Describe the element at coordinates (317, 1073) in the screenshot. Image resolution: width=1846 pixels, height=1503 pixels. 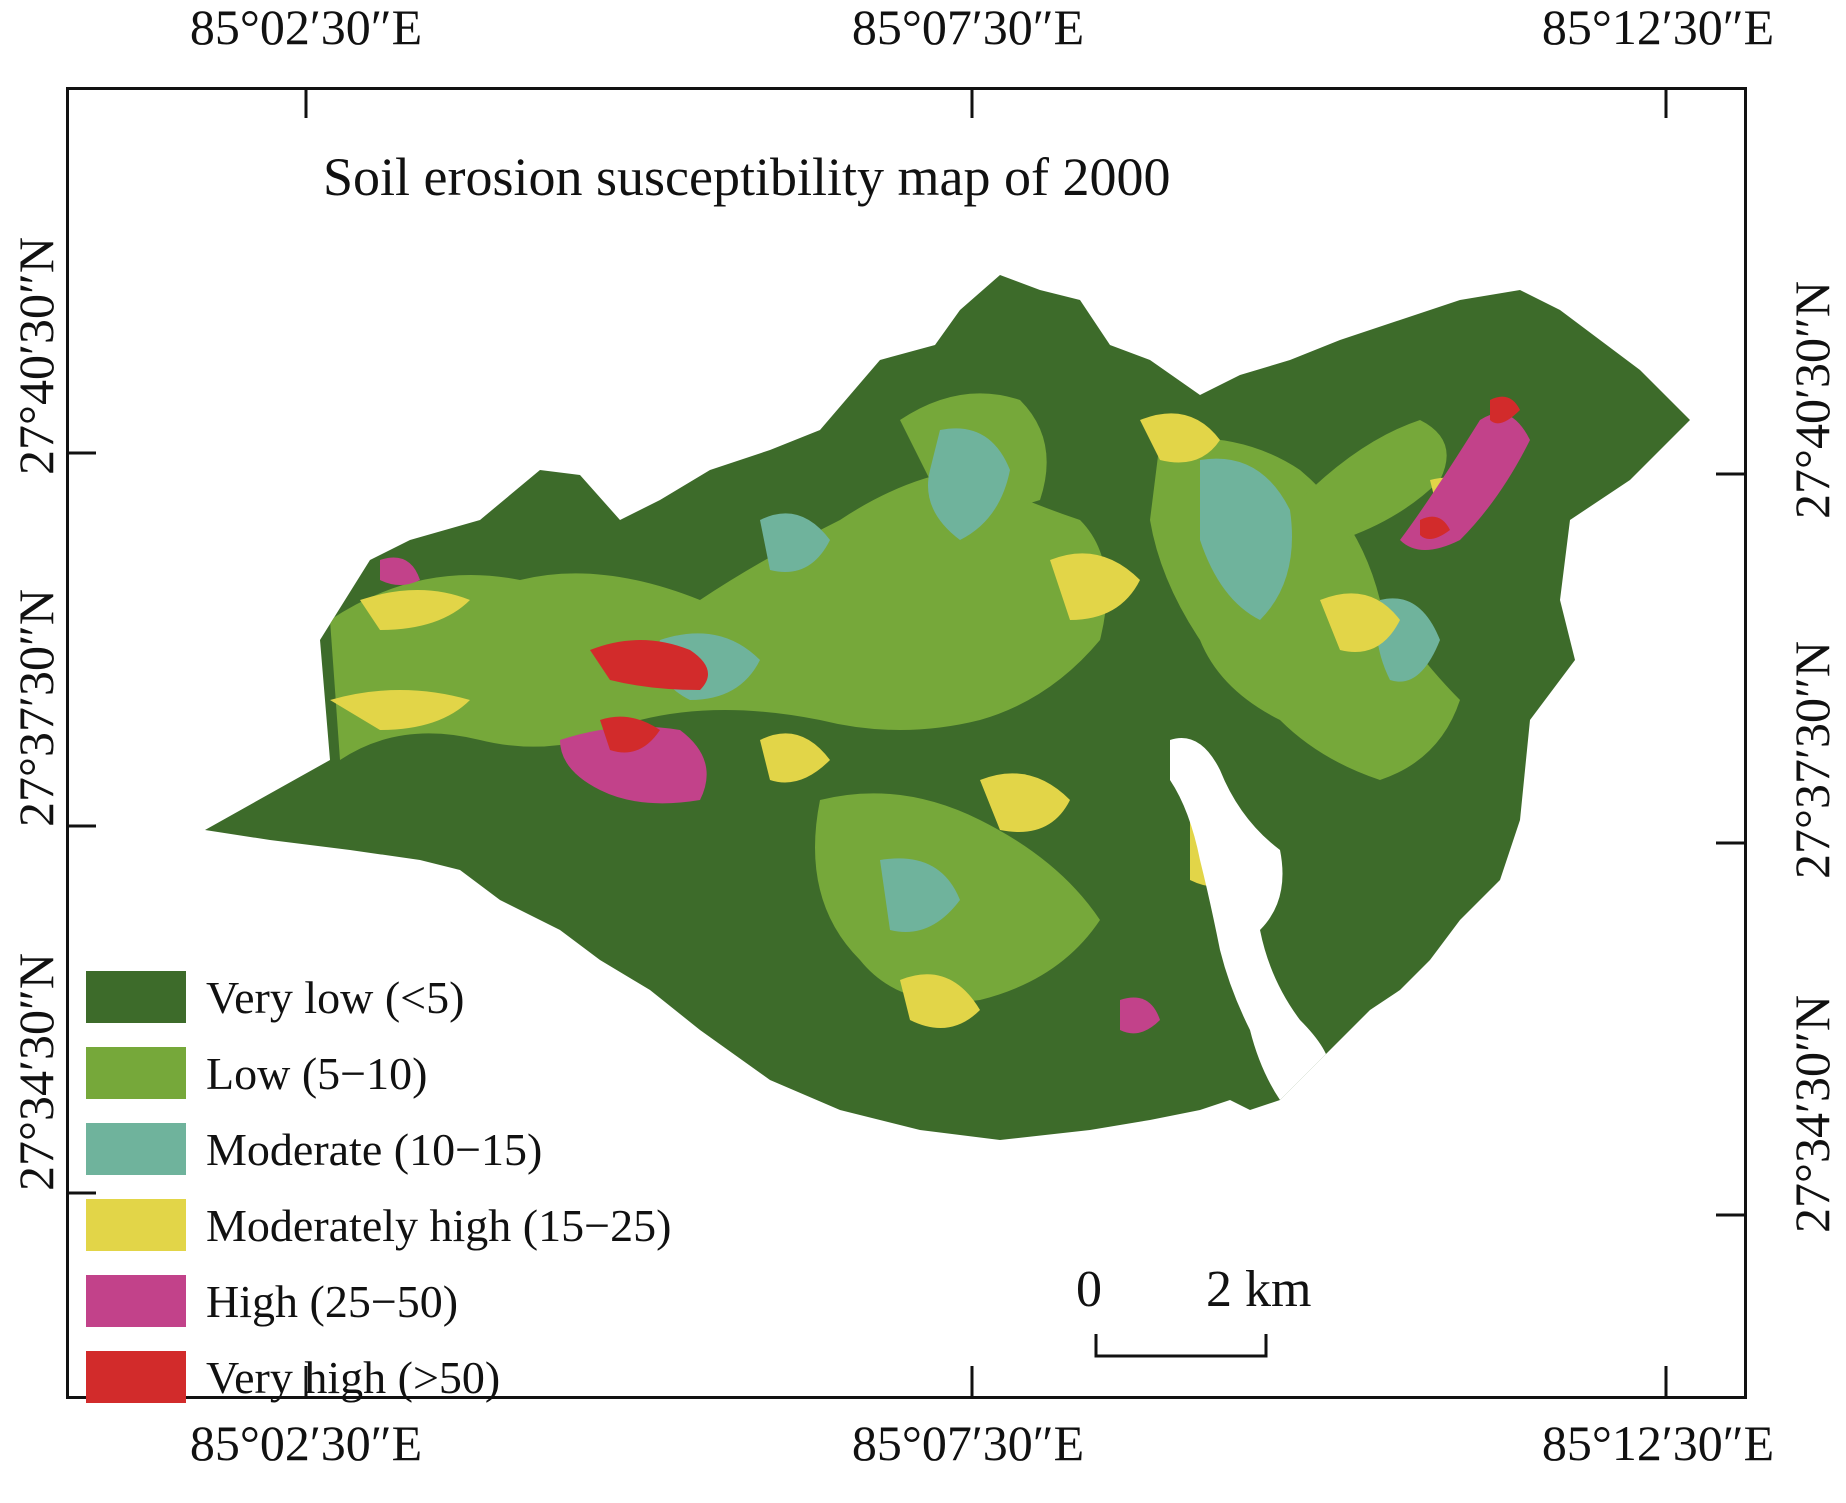
I see `legend-label-low: Low (5−10)` at that location.